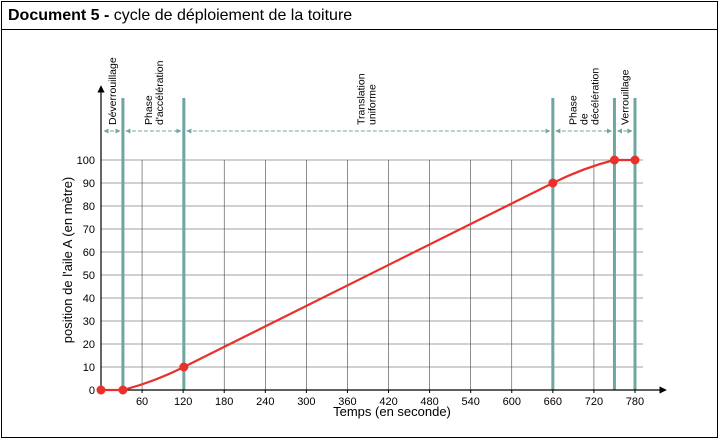 The width and height of the screenshot is (721, 442). What do you see at coordinates (429, 402) in the screenshot?
I see `x-tick-label: 480` at bounding box center [429, 402].